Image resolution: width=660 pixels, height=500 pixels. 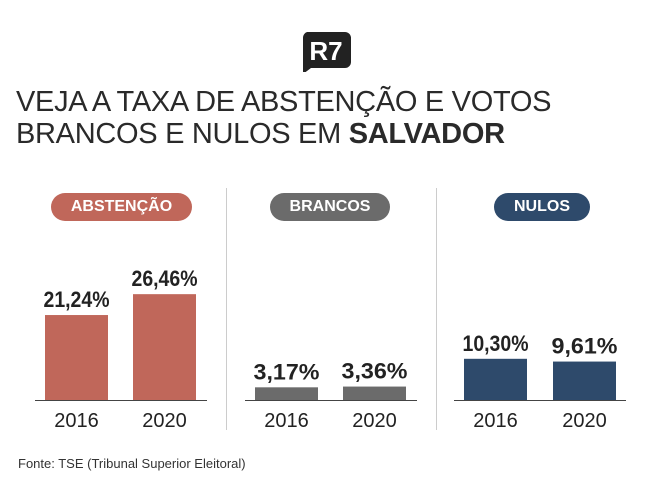 What do you see at coordinates (182, 134) in the screenshot?
I see `title-line-2-regular: BRANCOS E NULOS EM` at bounding box center [182, 134].